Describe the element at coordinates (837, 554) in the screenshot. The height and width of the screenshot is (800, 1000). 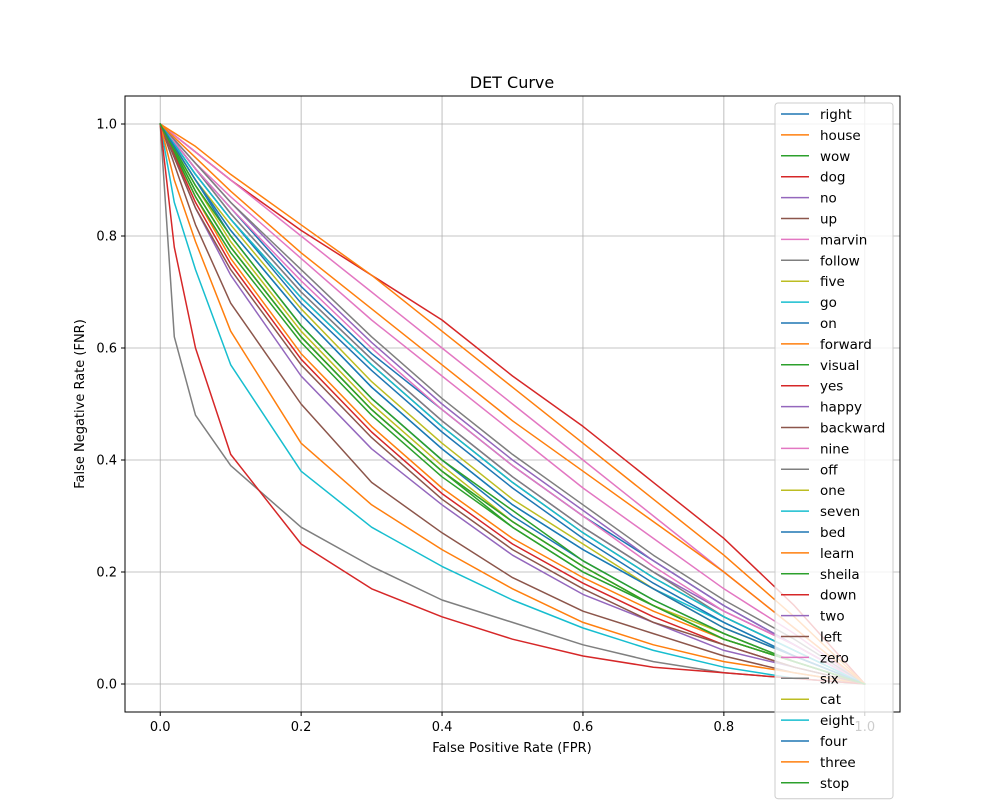
I see `legend-label-learn: learn` at that location.